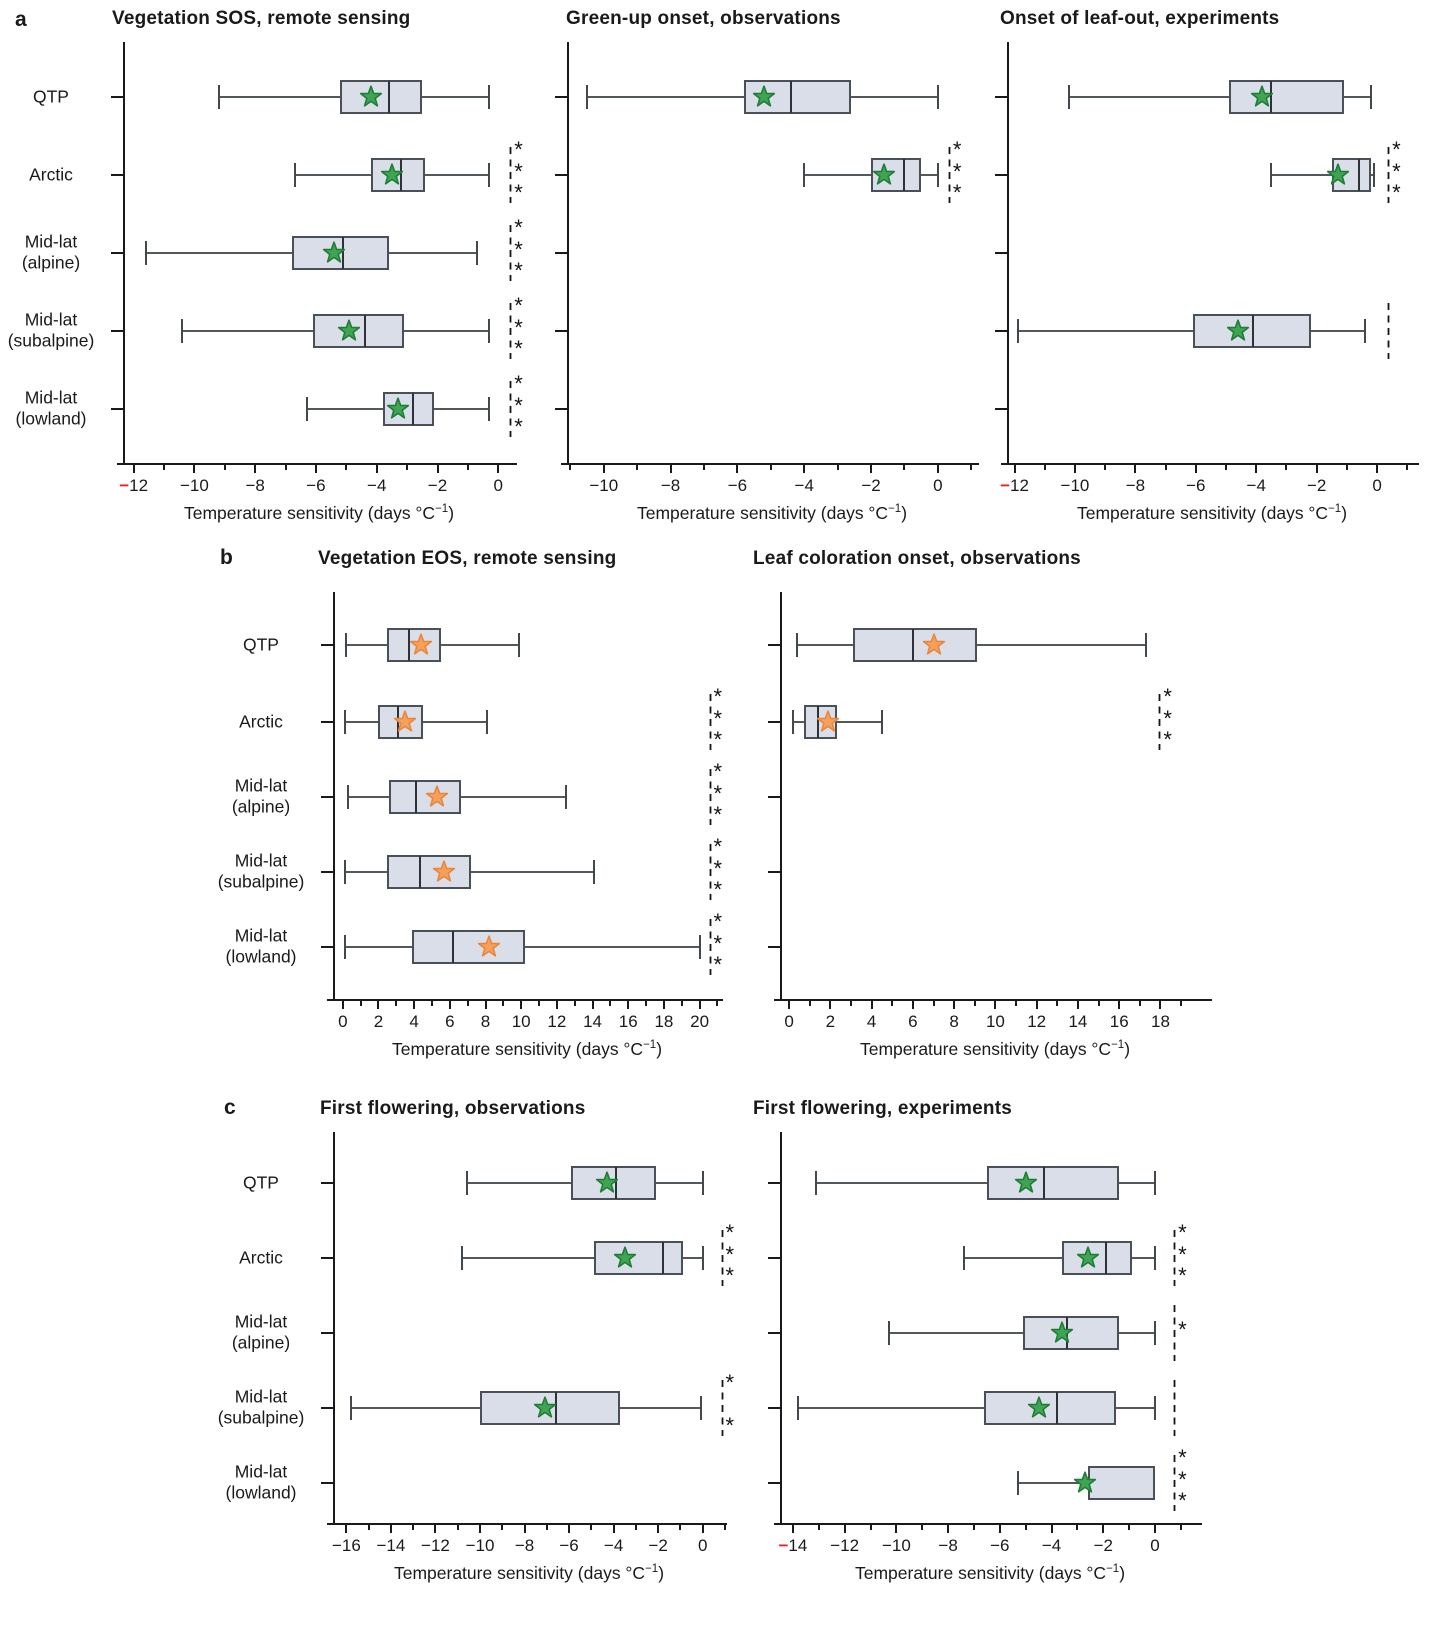 This screenshot has width=1437, height=1628. I want to click on x-tick-label: 18, so click(1160, 1021).